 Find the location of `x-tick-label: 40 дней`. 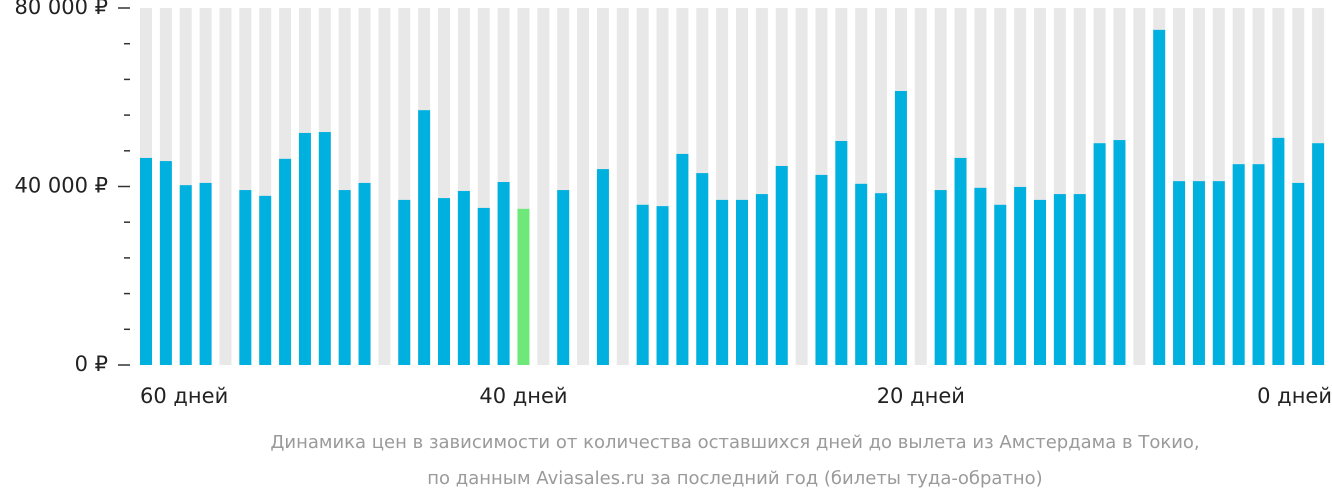

x-tick-label: 40 дней is located at coordinates (523, 396).